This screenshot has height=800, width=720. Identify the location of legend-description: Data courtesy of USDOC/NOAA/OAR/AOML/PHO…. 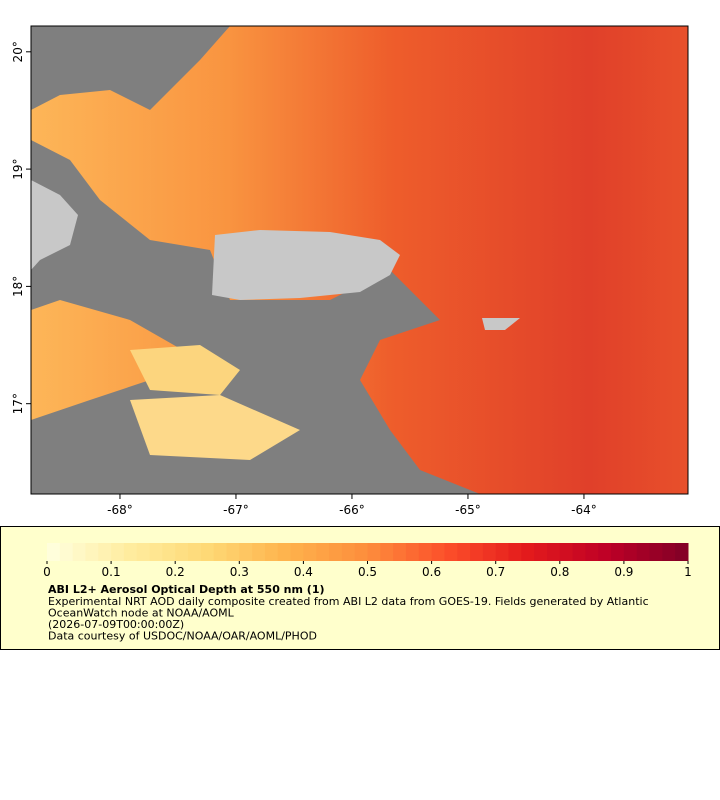
(182, 636).